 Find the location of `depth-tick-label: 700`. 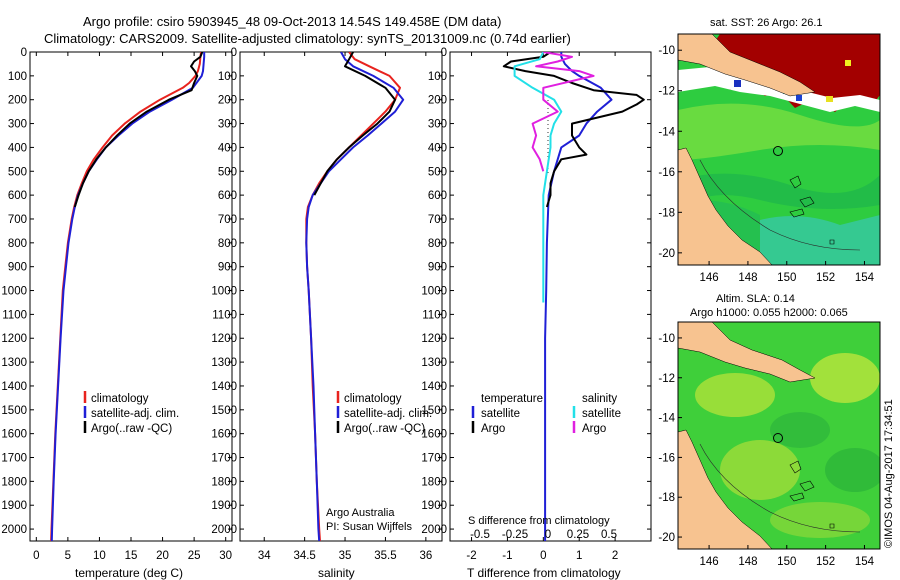

depth-tick-label: 700 is located at coordinates (227, 220).